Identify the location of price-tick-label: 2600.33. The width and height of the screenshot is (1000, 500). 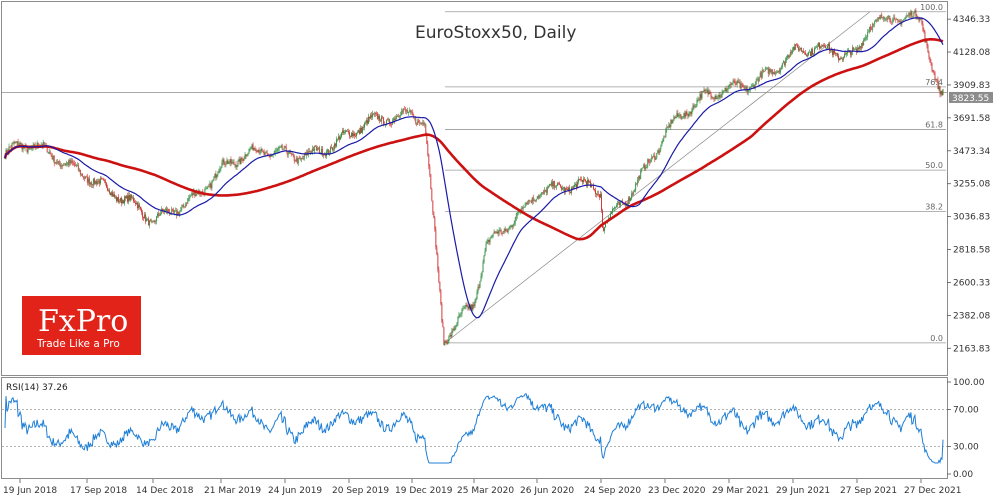
(971, 283).